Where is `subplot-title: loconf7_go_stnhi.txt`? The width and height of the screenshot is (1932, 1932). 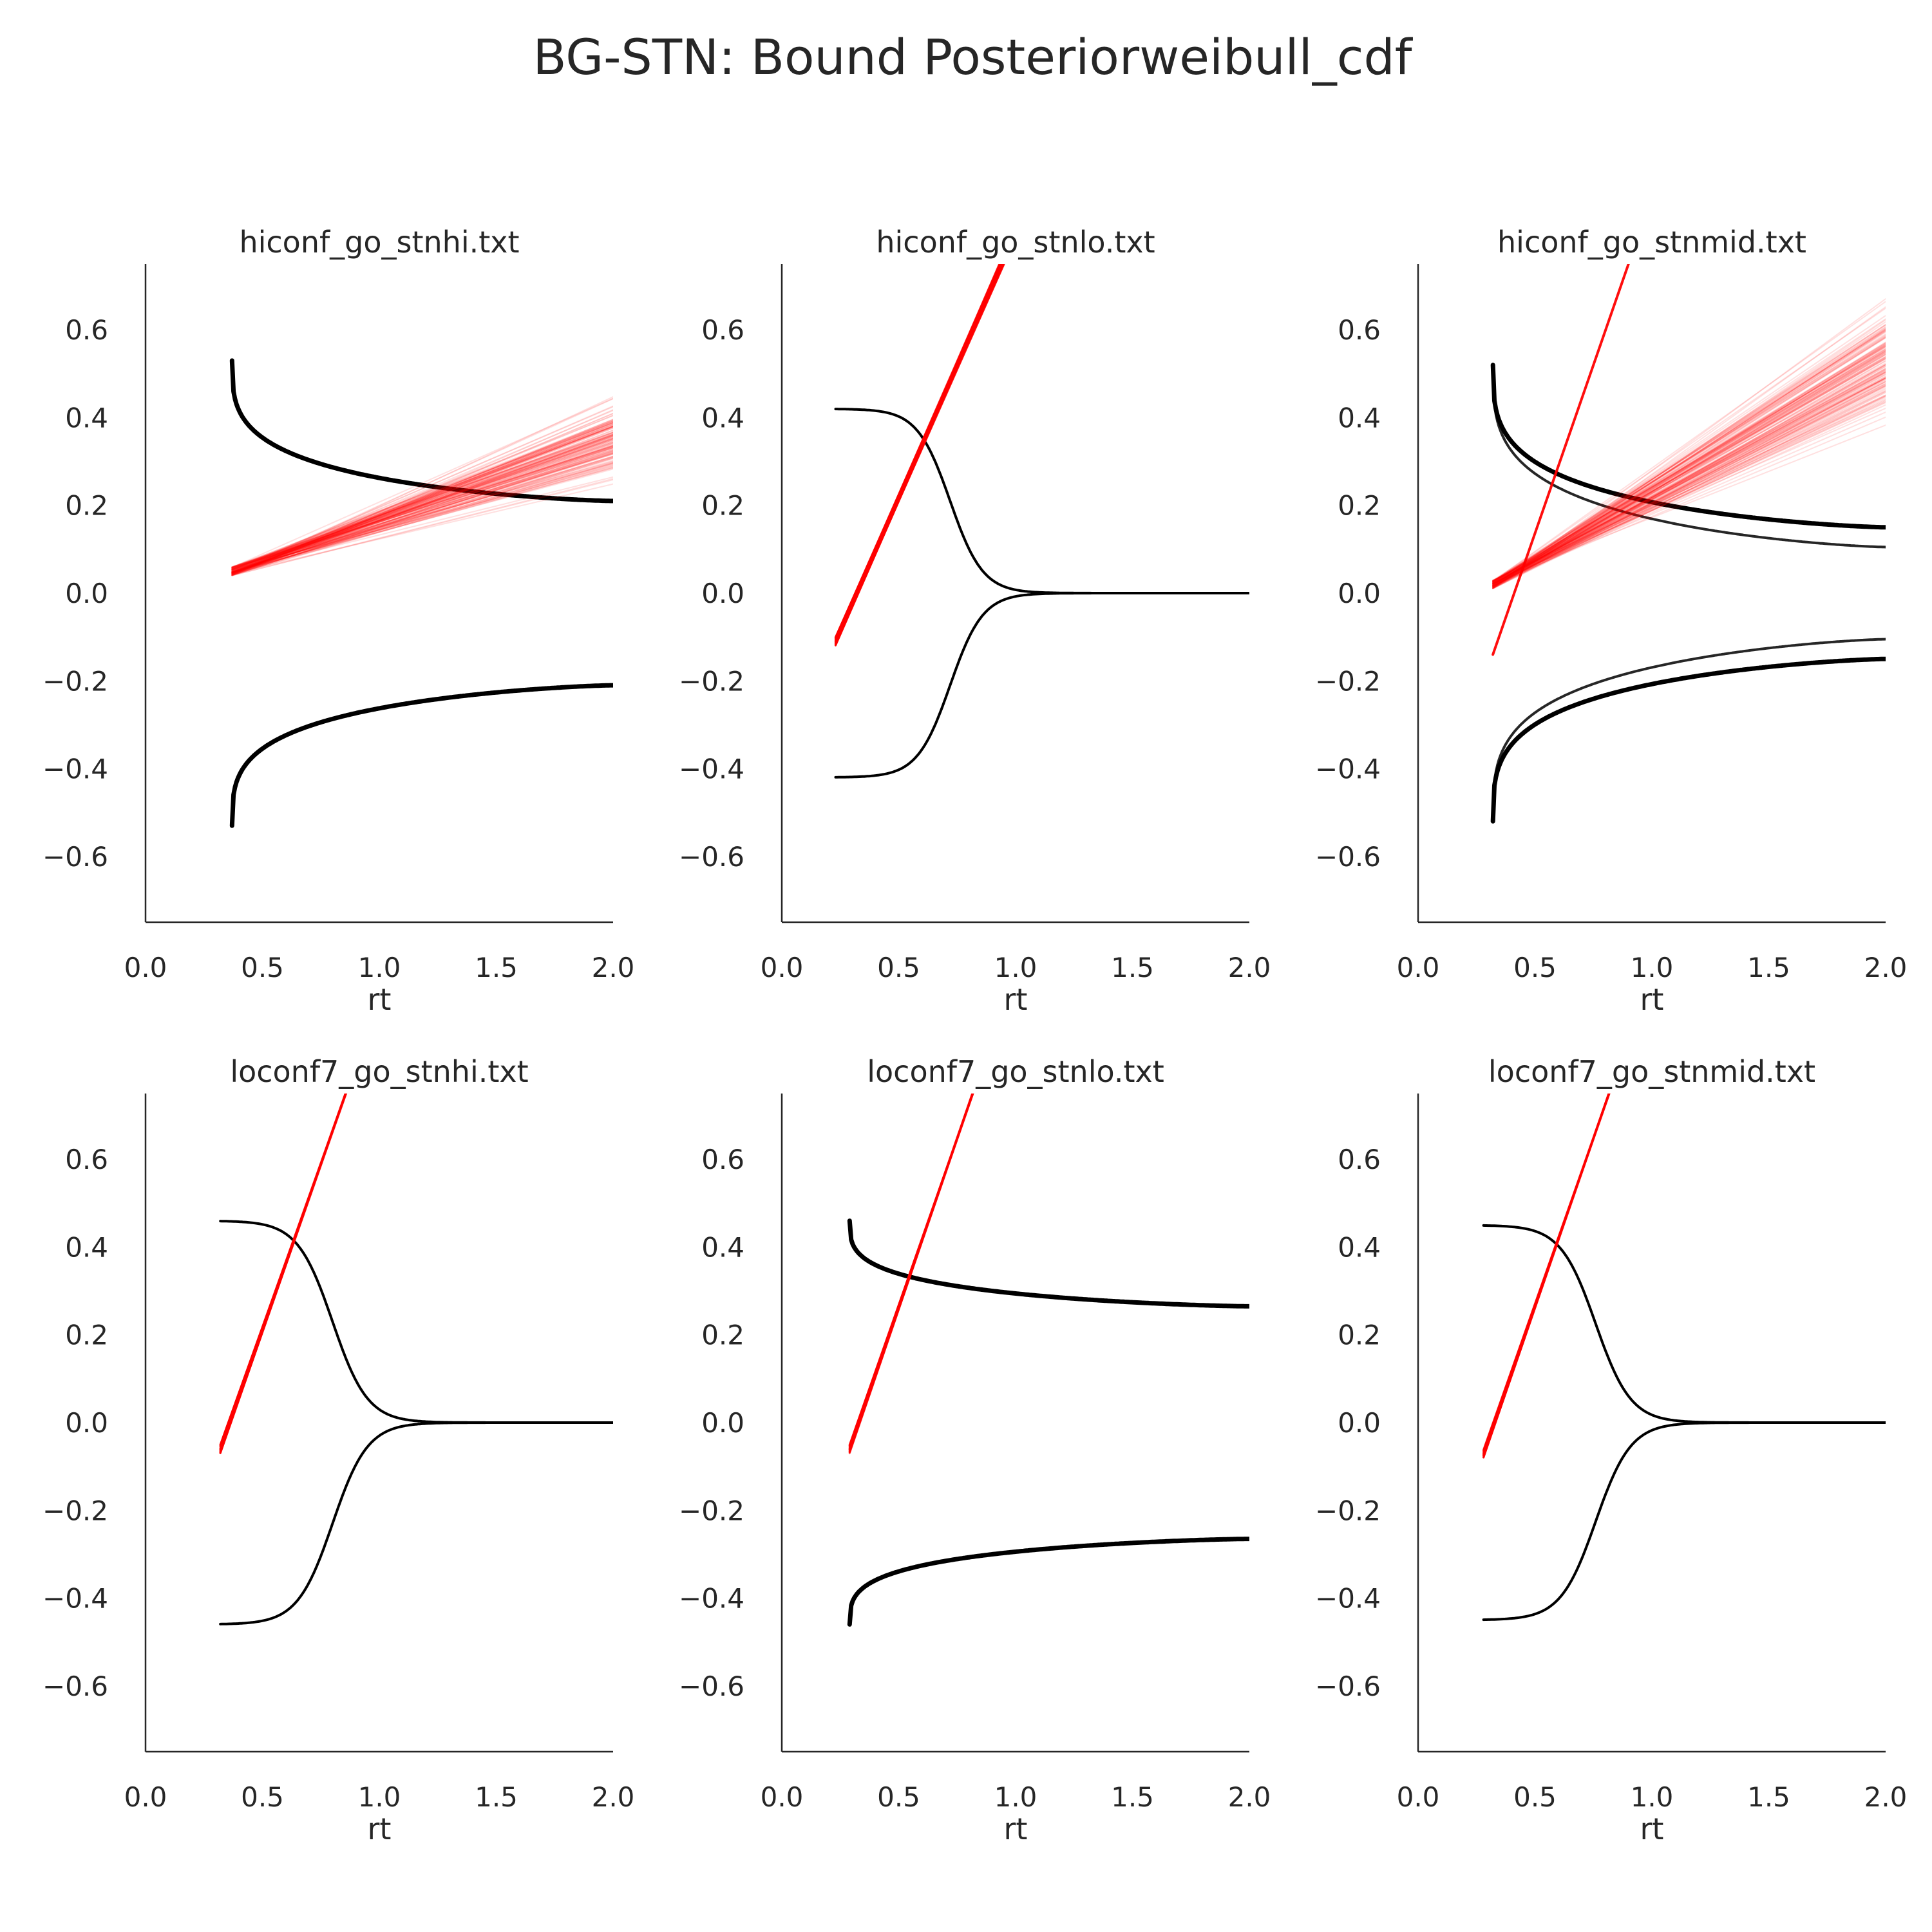 subplot-title: loconf7_go_stnhi.txt is located at coordinates (379, 1071).